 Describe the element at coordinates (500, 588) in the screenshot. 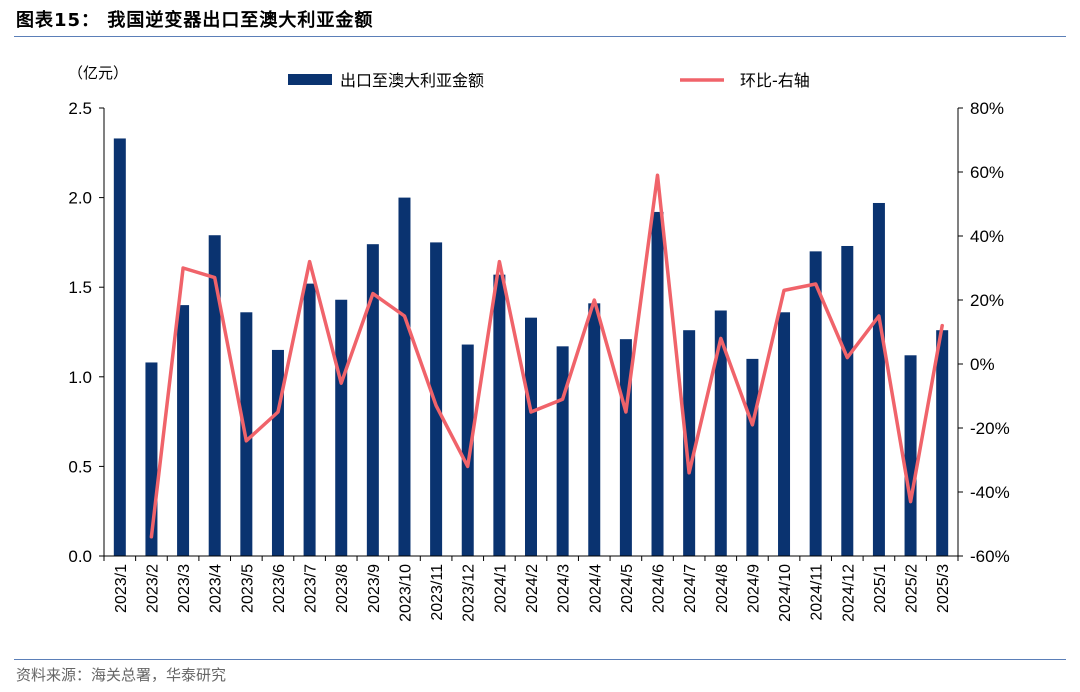

I see `x-axis-tick-label: 2024/1` at that location.